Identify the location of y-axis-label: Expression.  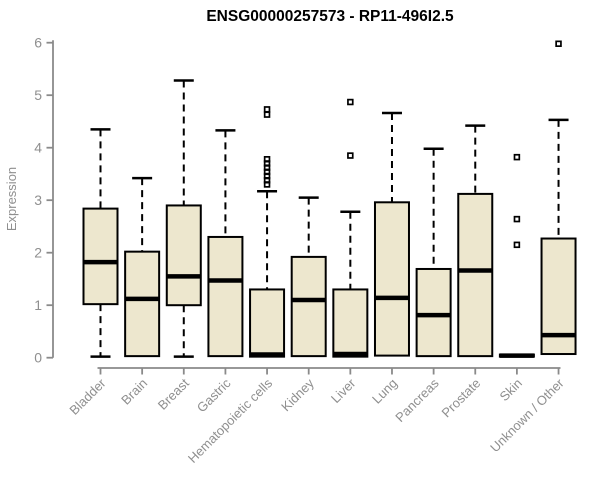
(11, 199).